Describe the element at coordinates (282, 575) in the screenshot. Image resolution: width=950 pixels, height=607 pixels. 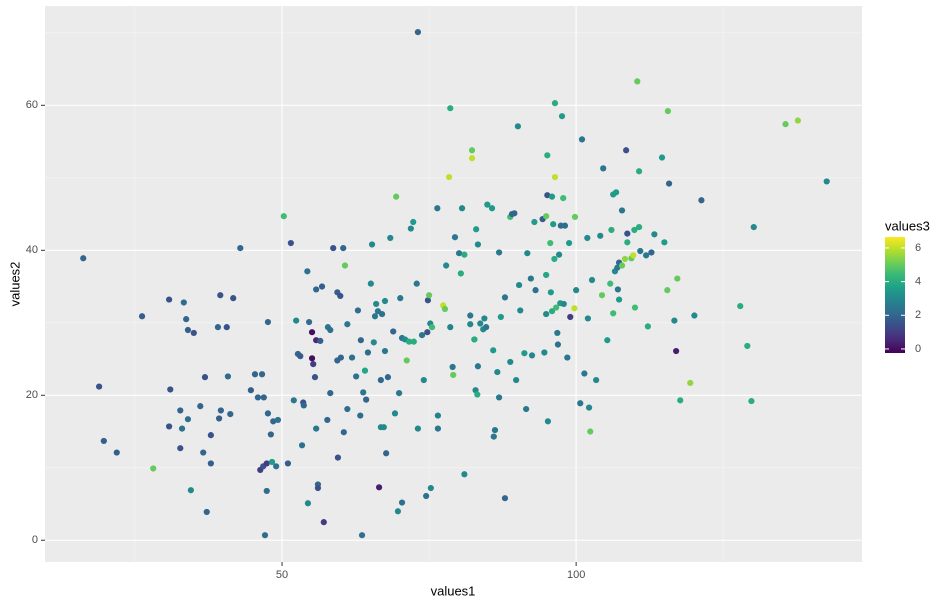
I see `x-tick-label: 50` at that location.